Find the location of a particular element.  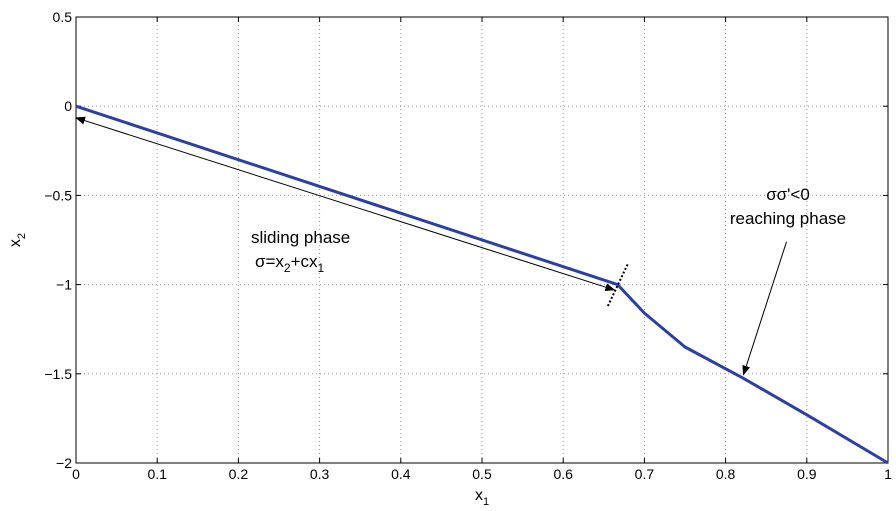

x-tick-label: 0.4 is located at coordinates (401, 474).